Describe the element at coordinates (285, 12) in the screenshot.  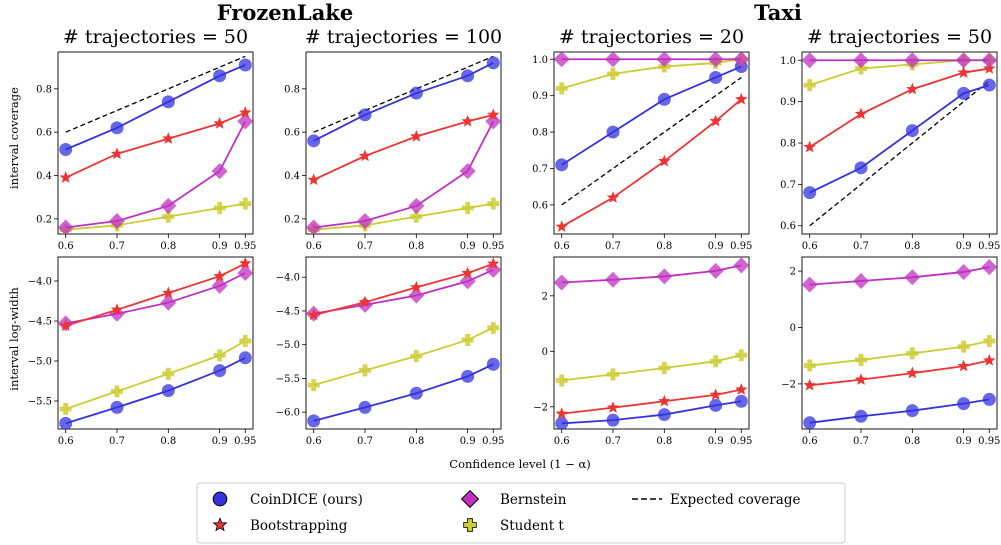
I see `group-title-frozenlake: FrozenLake` at that location.